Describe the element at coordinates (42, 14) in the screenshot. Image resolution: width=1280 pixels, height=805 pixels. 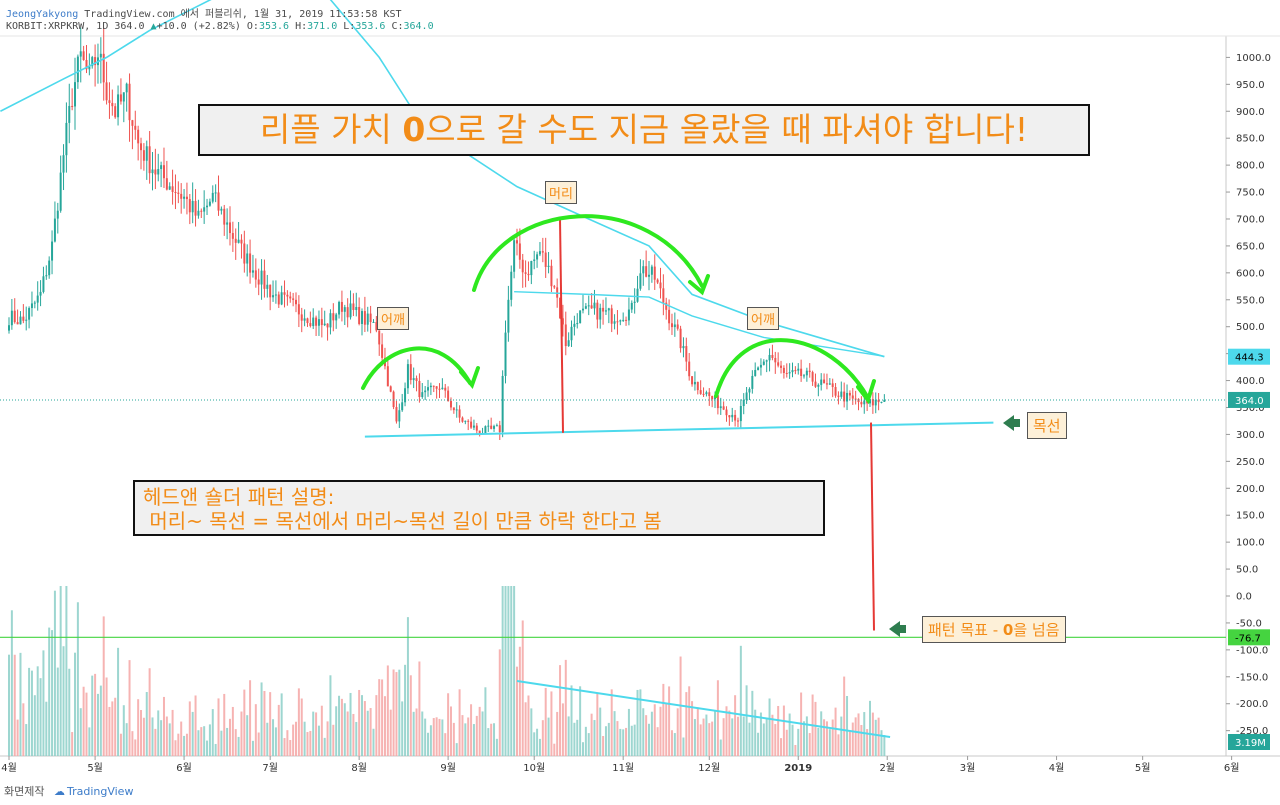
I see `author-link: JeongYakyong` at that location.